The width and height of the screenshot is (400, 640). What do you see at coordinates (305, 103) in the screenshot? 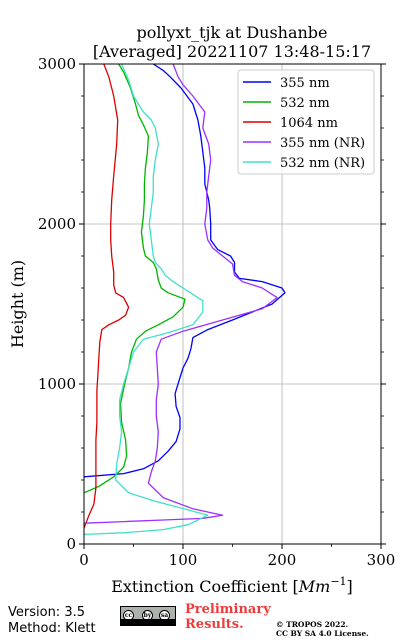
I see `legend-label-532-nm: 532 nm` at bounding box center [305, 103].